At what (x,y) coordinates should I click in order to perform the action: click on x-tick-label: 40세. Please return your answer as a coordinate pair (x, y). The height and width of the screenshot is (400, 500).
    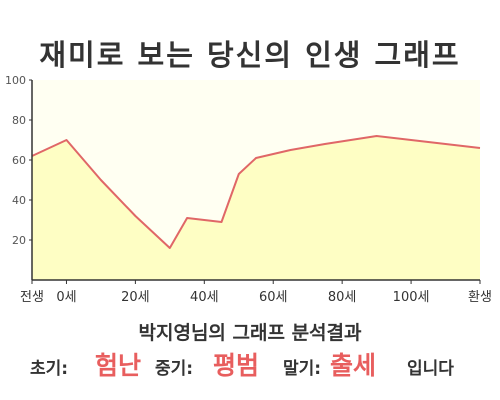
    Looking at the image, I should click on (204, 297).